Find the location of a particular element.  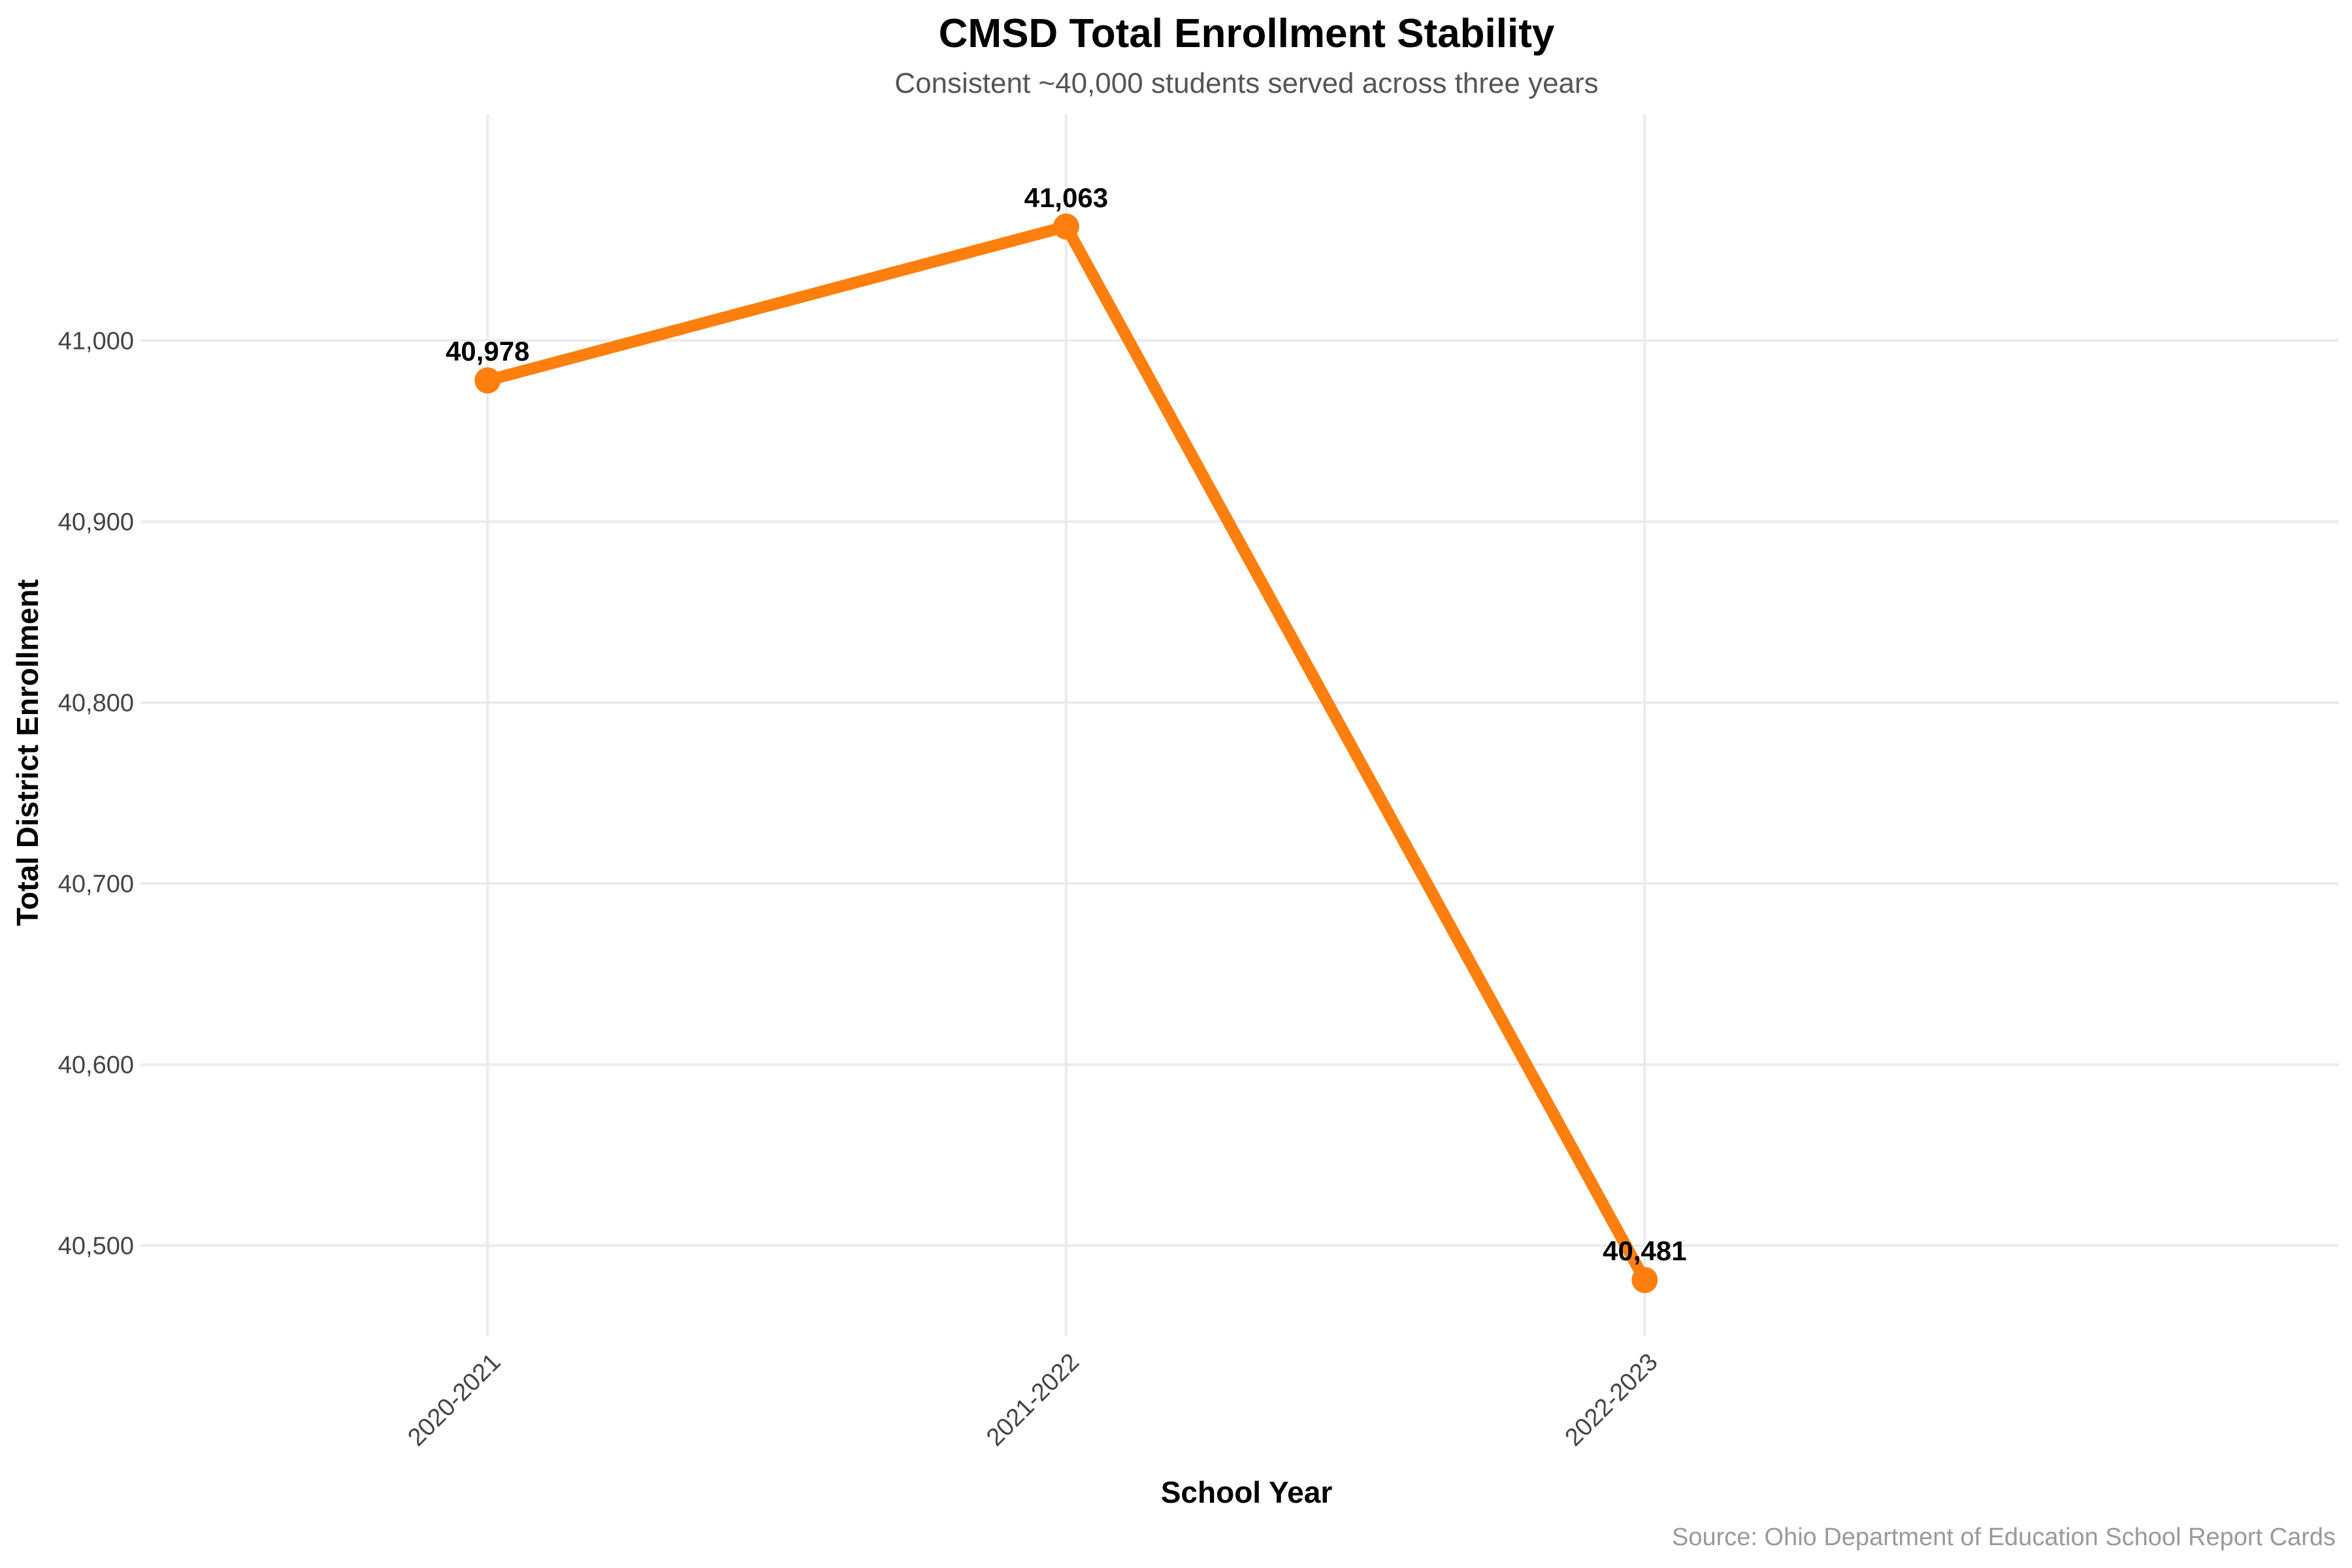

y-tick-label: 40,700 is located at coordinates (96, 884).